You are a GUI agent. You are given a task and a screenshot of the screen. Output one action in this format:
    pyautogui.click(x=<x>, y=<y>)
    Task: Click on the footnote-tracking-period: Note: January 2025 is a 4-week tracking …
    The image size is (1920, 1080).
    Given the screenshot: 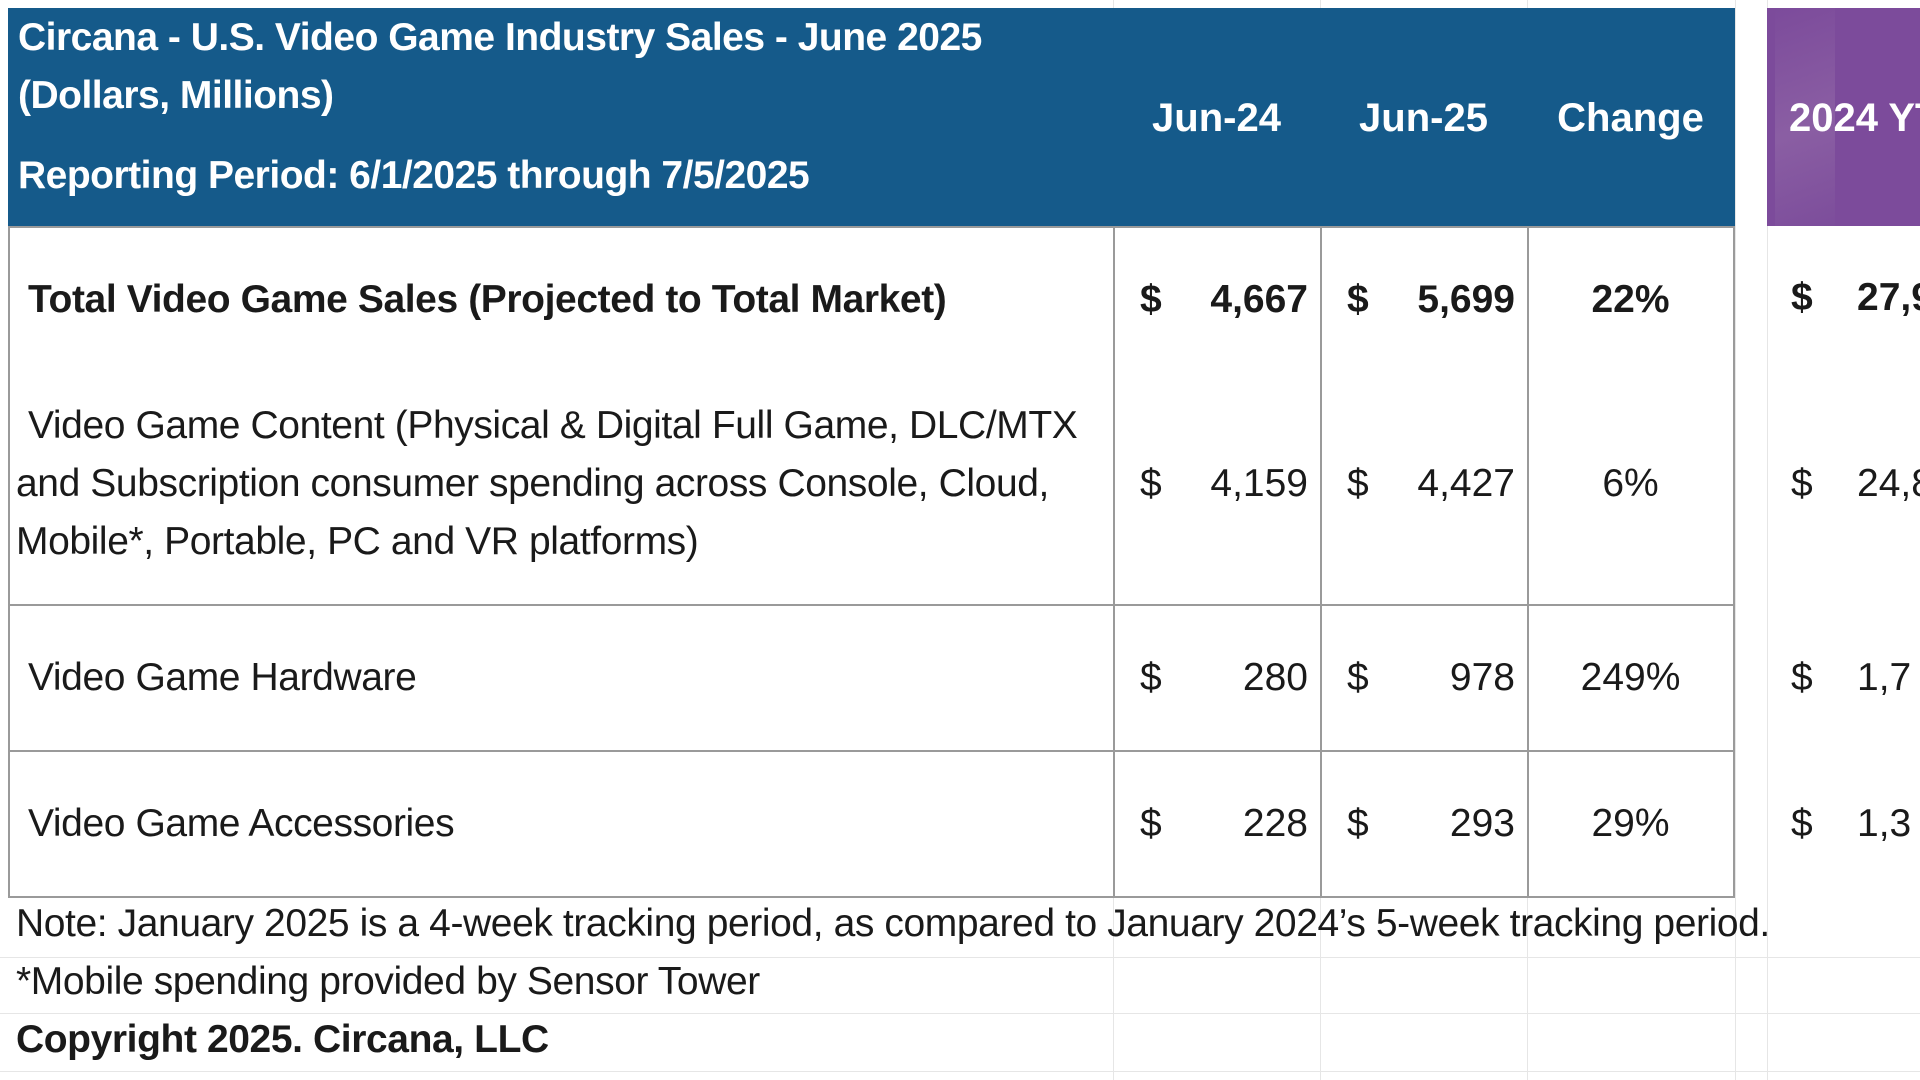 What is the action you would take?
    pyautogui.click(x=893, y=923)
    